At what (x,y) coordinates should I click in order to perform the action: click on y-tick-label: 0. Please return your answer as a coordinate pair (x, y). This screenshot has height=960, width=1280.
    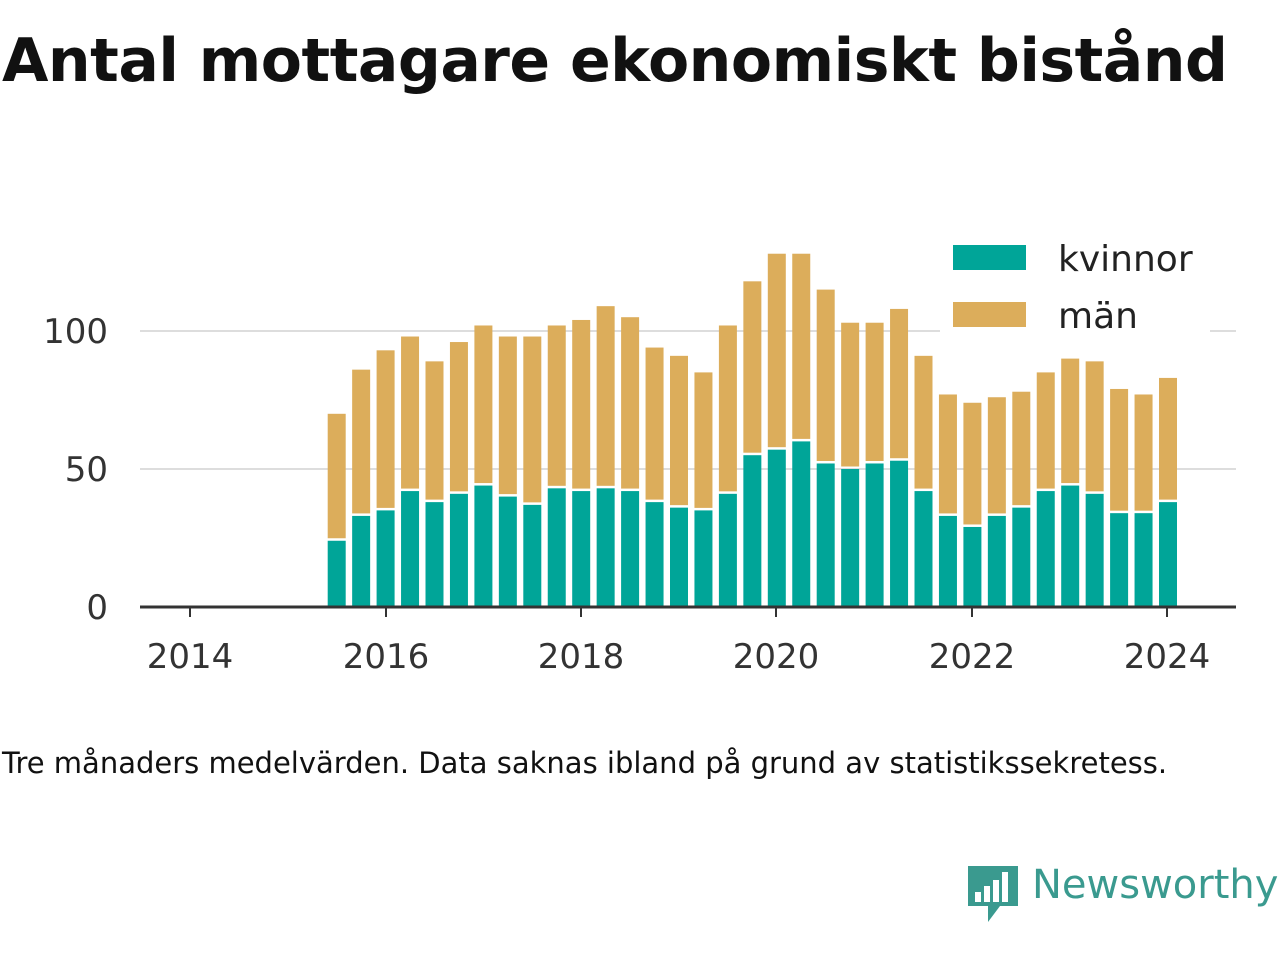
    Looking at the image, I should click on (97, 608).